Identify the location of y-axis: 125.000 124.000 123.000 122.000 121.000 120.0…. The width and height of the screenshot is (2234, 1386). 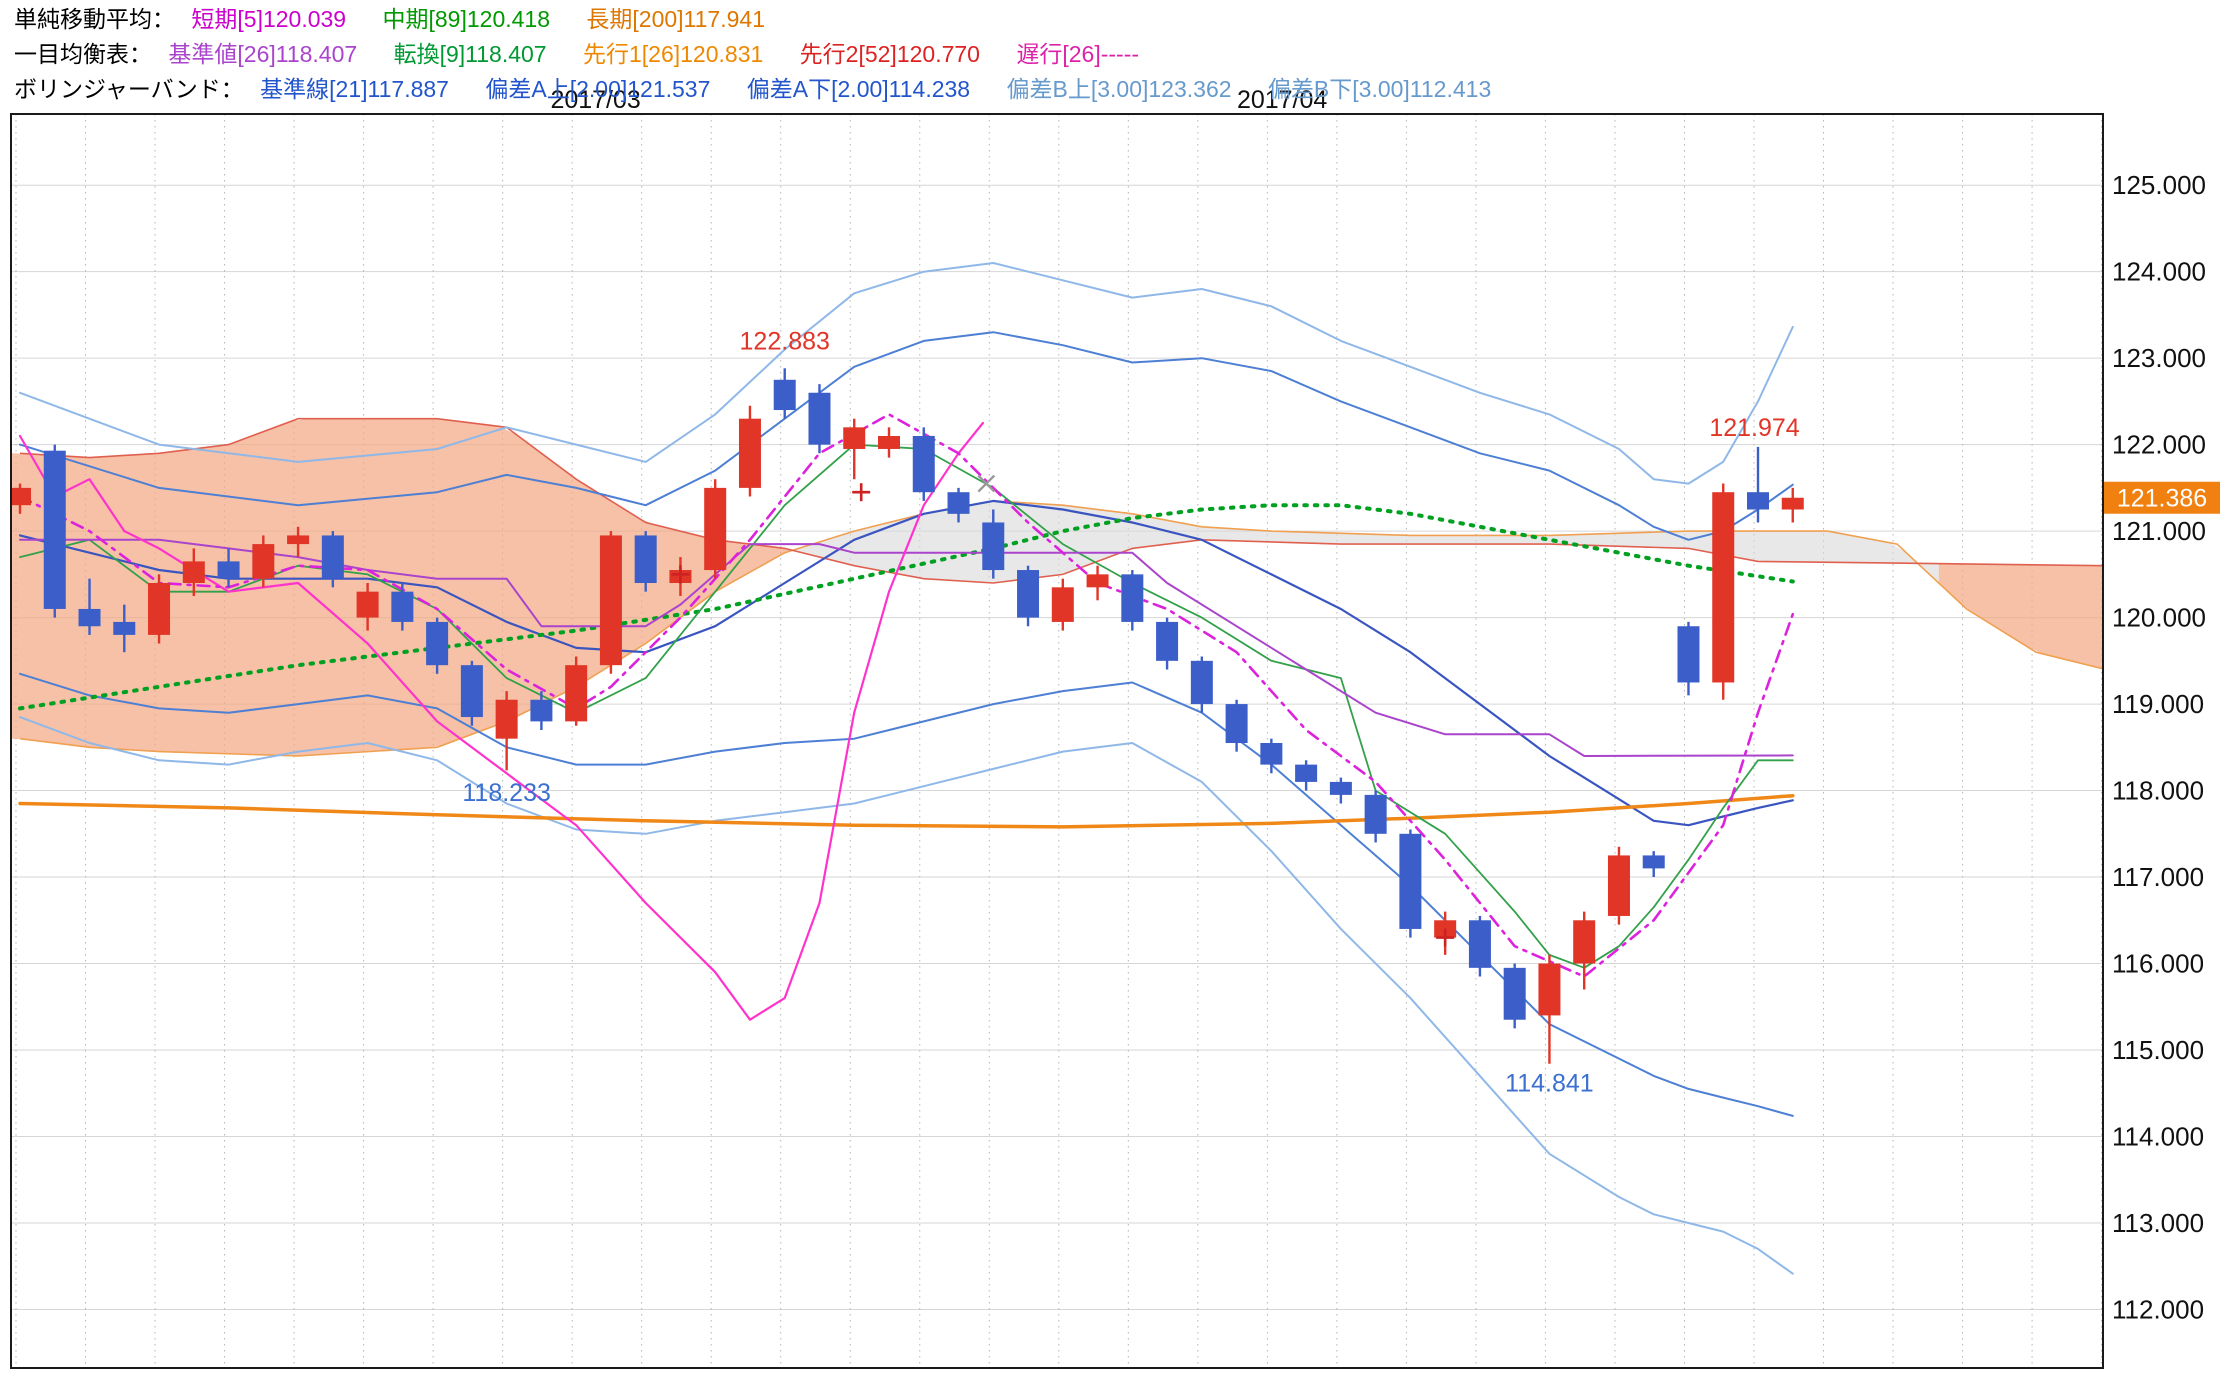
(2159, 747).